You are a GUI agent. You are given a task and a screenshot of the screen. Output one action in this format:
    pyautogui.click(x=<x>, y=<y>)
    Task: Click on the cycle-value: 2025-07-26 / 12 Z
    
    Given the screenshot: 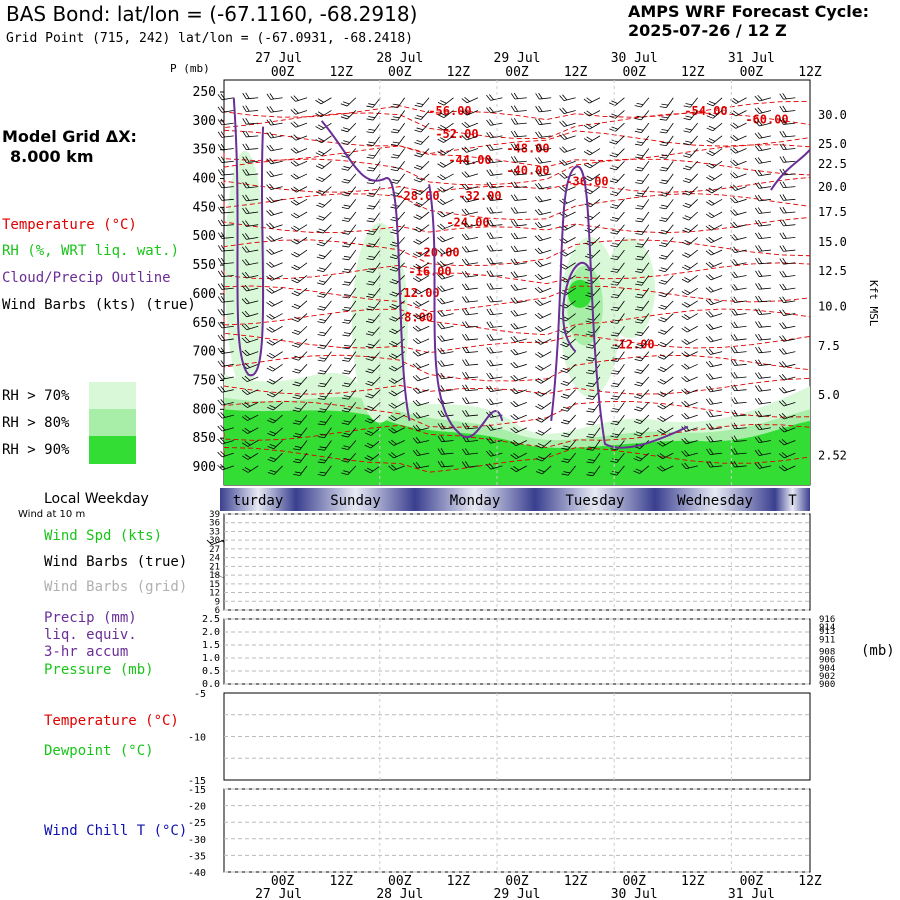 What is the action you would take?
    pyautogui.click(x=707, y=30)
    